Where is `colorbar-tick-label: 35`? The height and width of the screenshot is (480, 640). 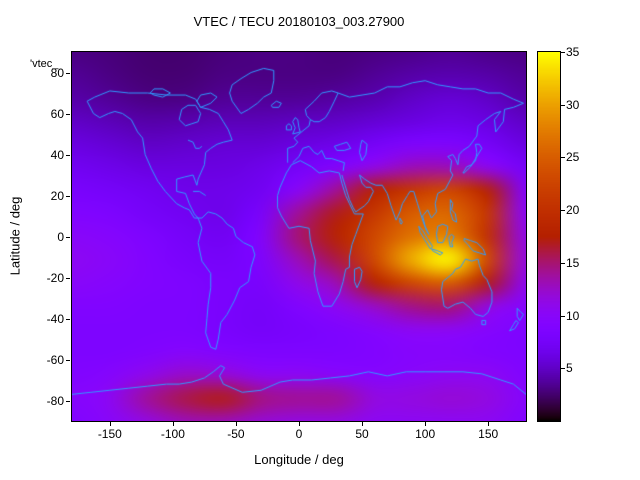 colorbar-tick-label: 35 is located at coordinates (573, 52).